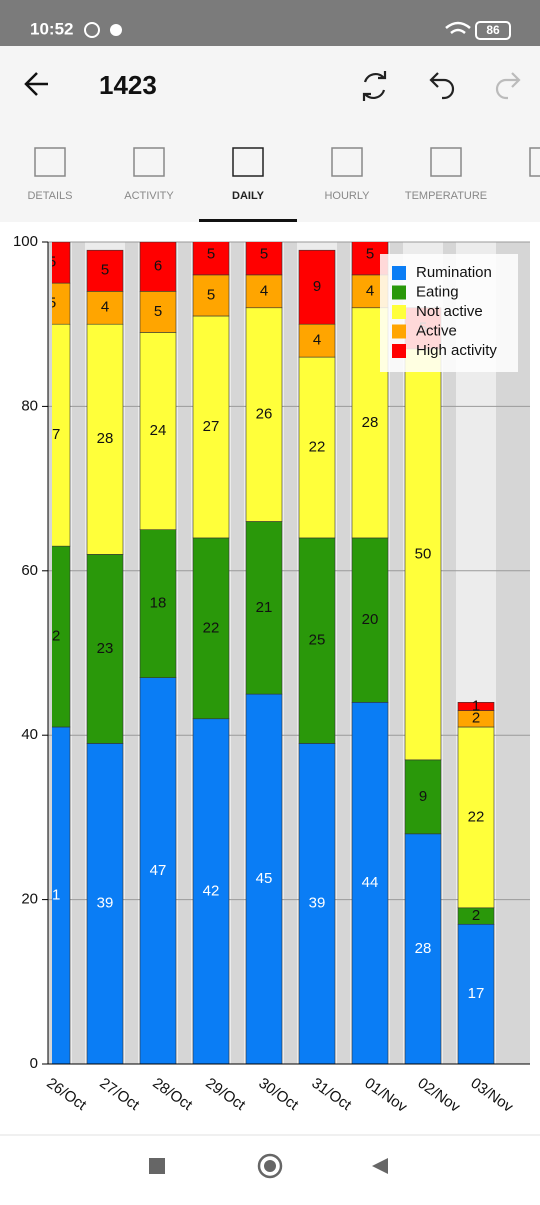 The width and height of the screenshot is (540, 1205). What do you see at coordinates (423, 553) in the screenshot?
I see `value-label: 50` at bounding box center [423, 553].